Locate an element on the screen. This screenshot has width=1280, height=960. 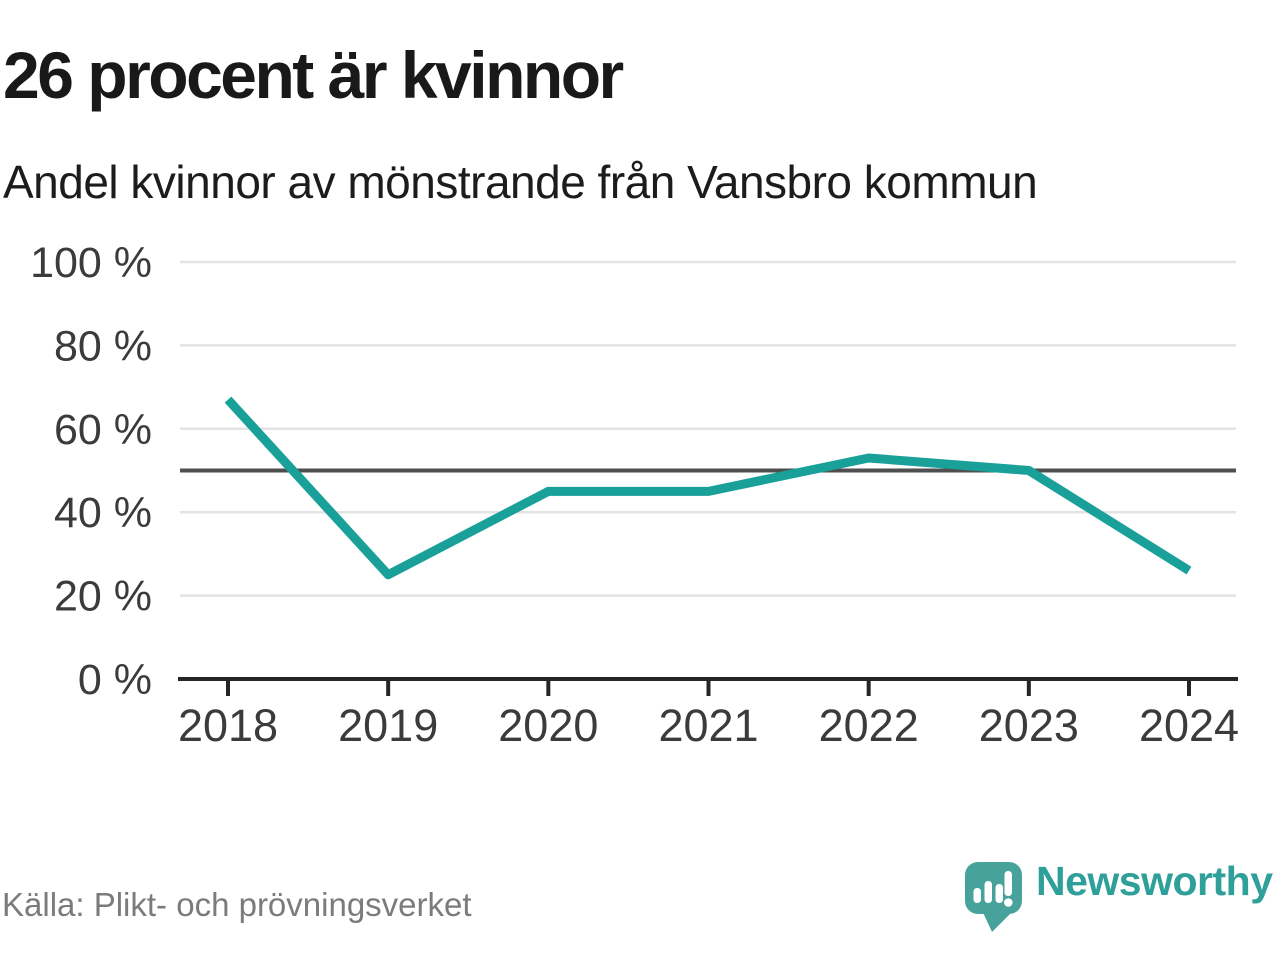
logo-exclamation-bar is located at coordinates (1008, 883).